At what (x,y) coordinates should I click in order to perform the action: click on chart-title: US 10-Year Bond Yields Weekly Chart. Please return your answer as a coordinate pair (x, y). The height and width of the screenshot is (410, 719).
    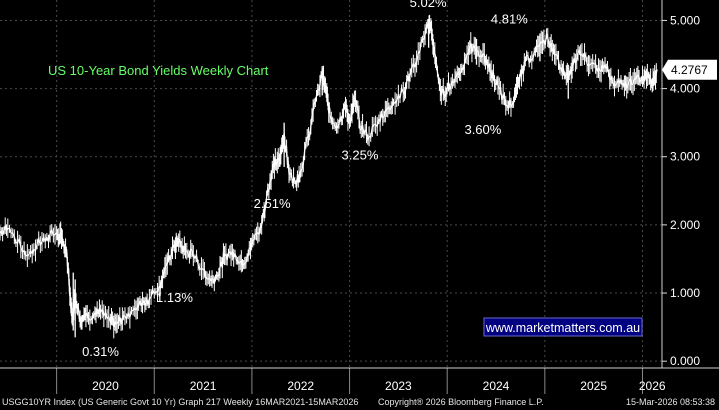
    Looking at the image, I should click on (158, 70).